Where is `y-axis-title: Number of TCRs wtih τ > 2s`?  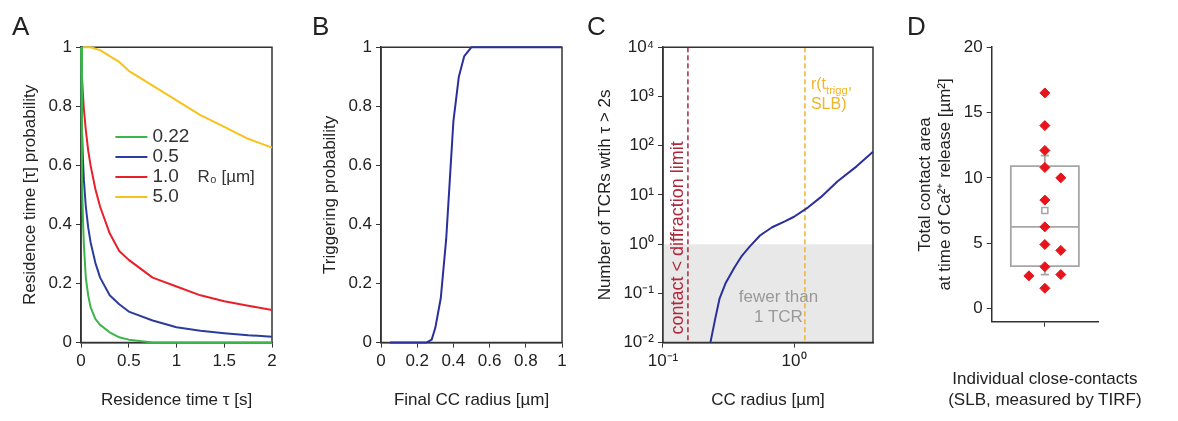
y-axis-title: Number of TCRs wtih τ > 2s is located at coordinates (604, 195).